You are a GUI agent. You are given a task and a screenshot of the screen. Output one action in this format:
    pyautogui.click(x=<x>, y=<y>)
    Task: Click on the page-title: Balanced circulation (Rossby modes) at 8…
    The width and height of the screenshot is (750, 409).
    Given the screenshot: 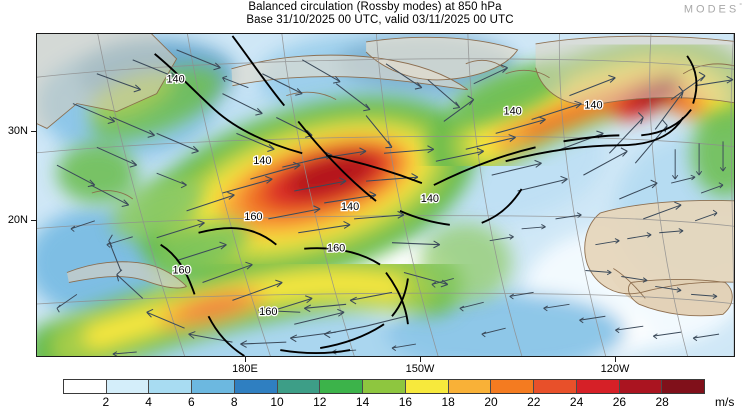 What is the action you would take?
    pyautogui.click(x=375, y=7)
    